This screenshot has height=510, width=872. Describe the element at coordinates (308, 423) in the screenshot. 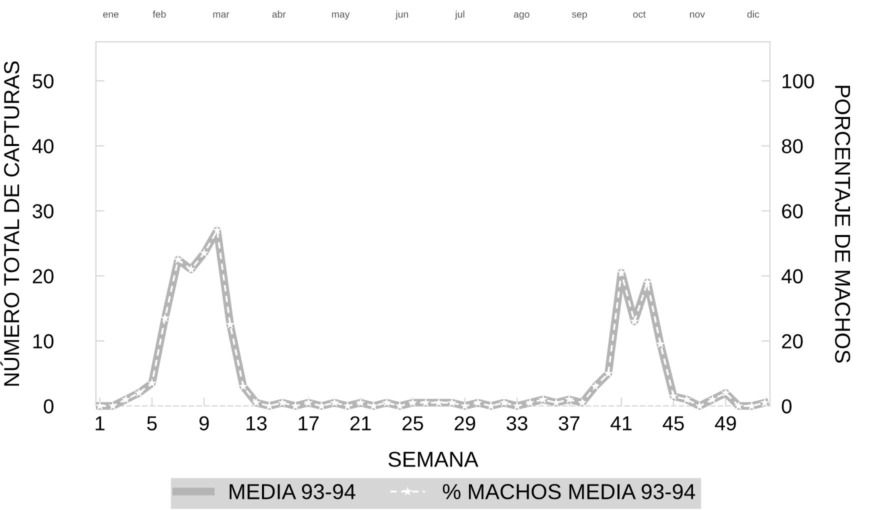

I see `x-tick-label: 17` at that location.